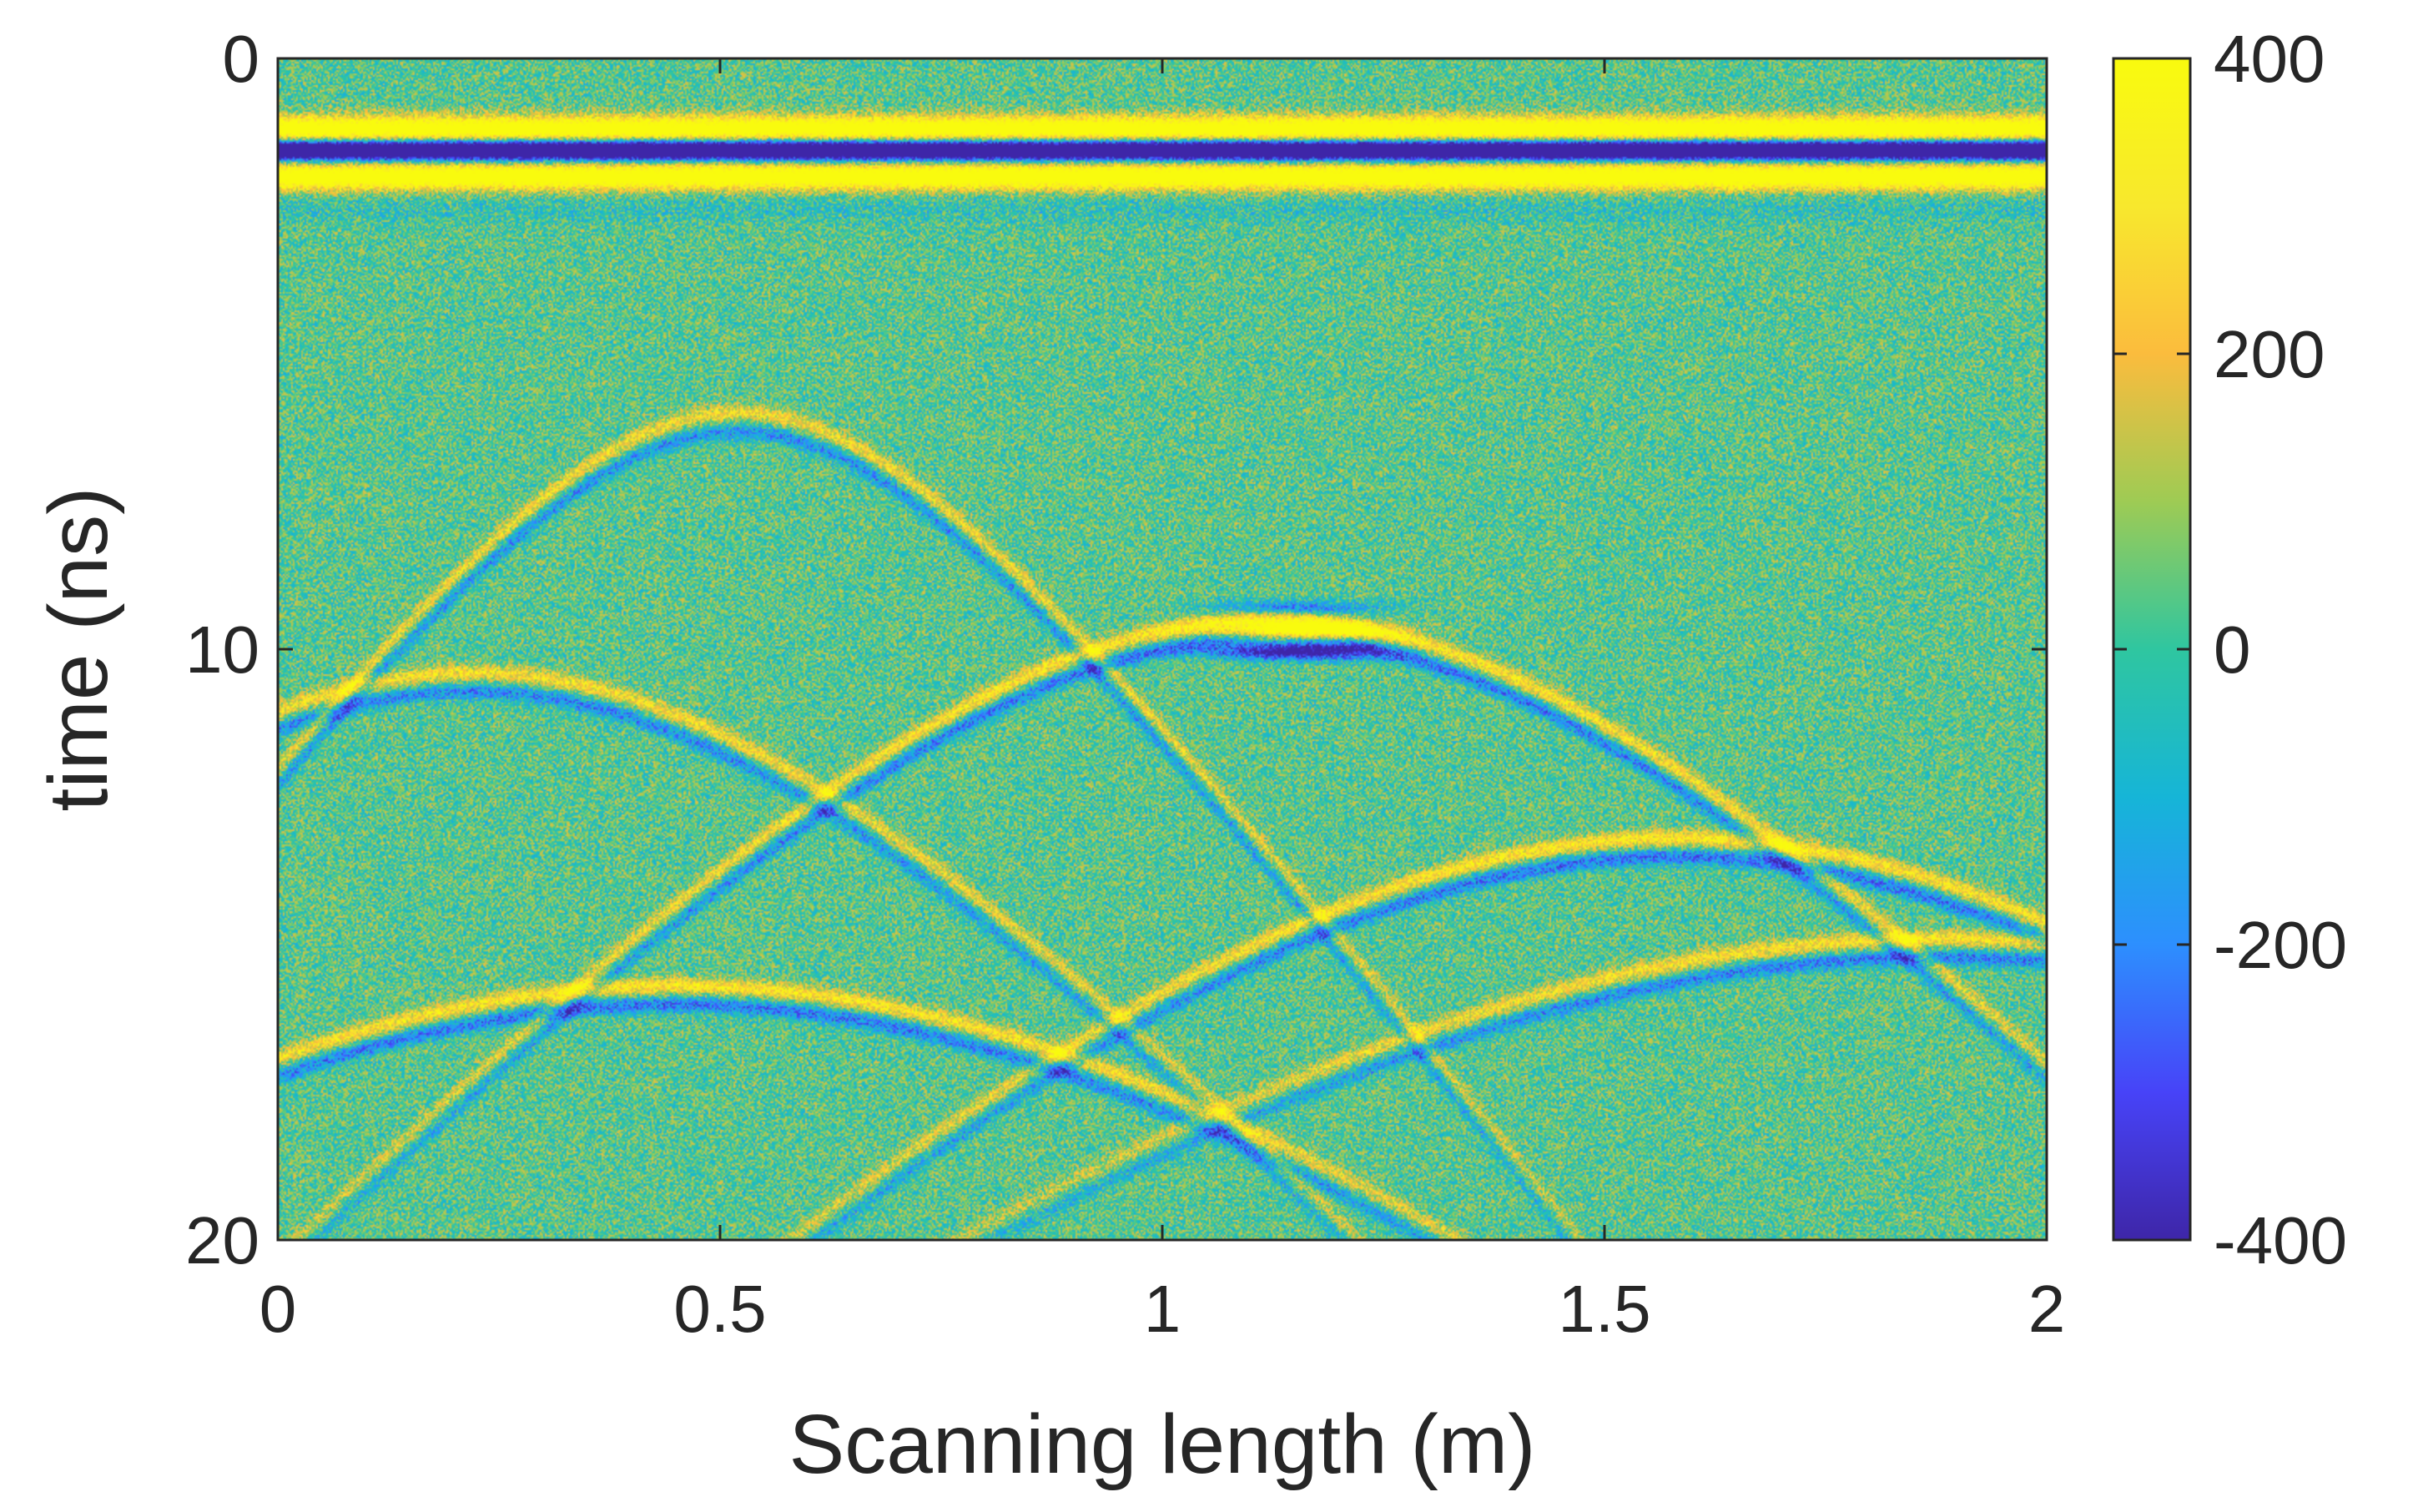 Image resolution: width=2413 pixels, height=1512 pixels. What do you see at coordinates (242, 59) in the screenshot?
I see `y-tick-label: 0` at bounding box center [242, 59].